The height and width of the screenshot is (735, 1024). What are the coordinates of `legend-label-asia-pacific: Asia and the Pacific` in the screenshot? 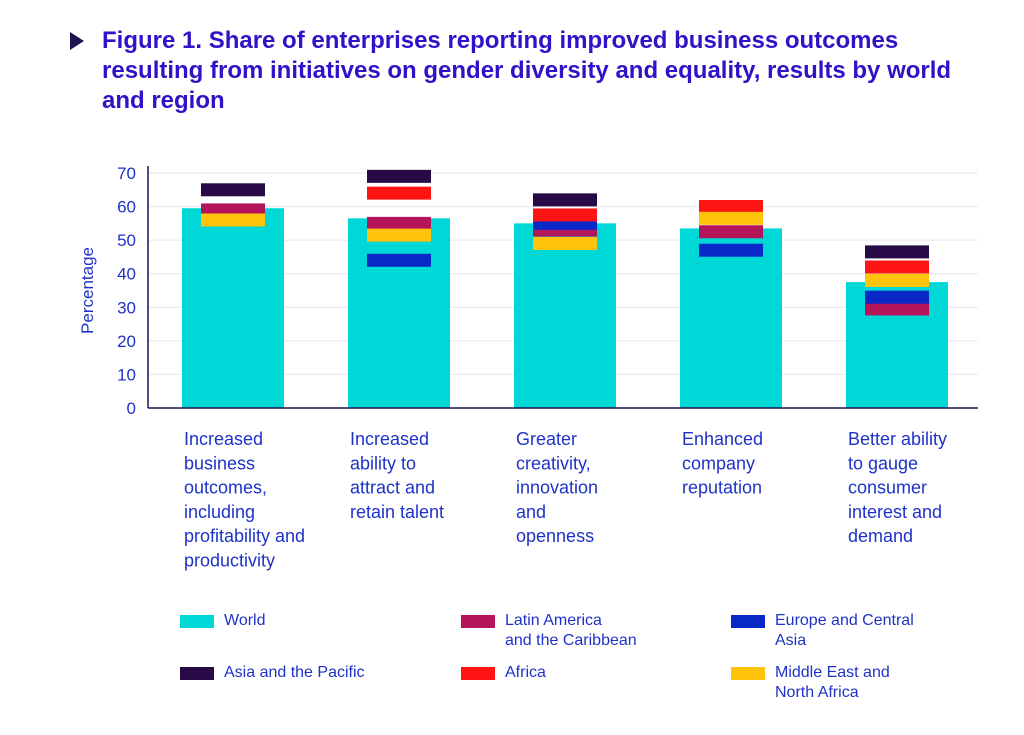 It's located at (294, 672).